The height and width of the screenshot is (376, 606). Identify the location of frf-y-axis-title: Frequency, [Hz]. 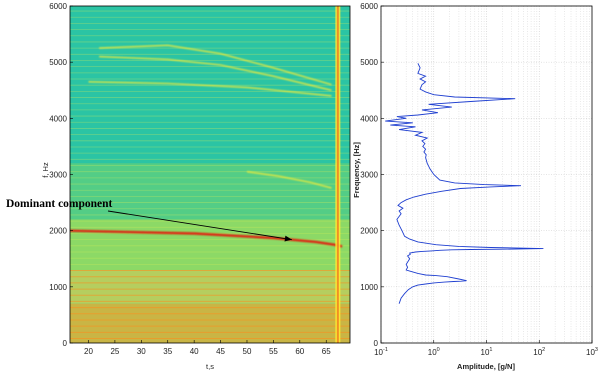
(356, 170).